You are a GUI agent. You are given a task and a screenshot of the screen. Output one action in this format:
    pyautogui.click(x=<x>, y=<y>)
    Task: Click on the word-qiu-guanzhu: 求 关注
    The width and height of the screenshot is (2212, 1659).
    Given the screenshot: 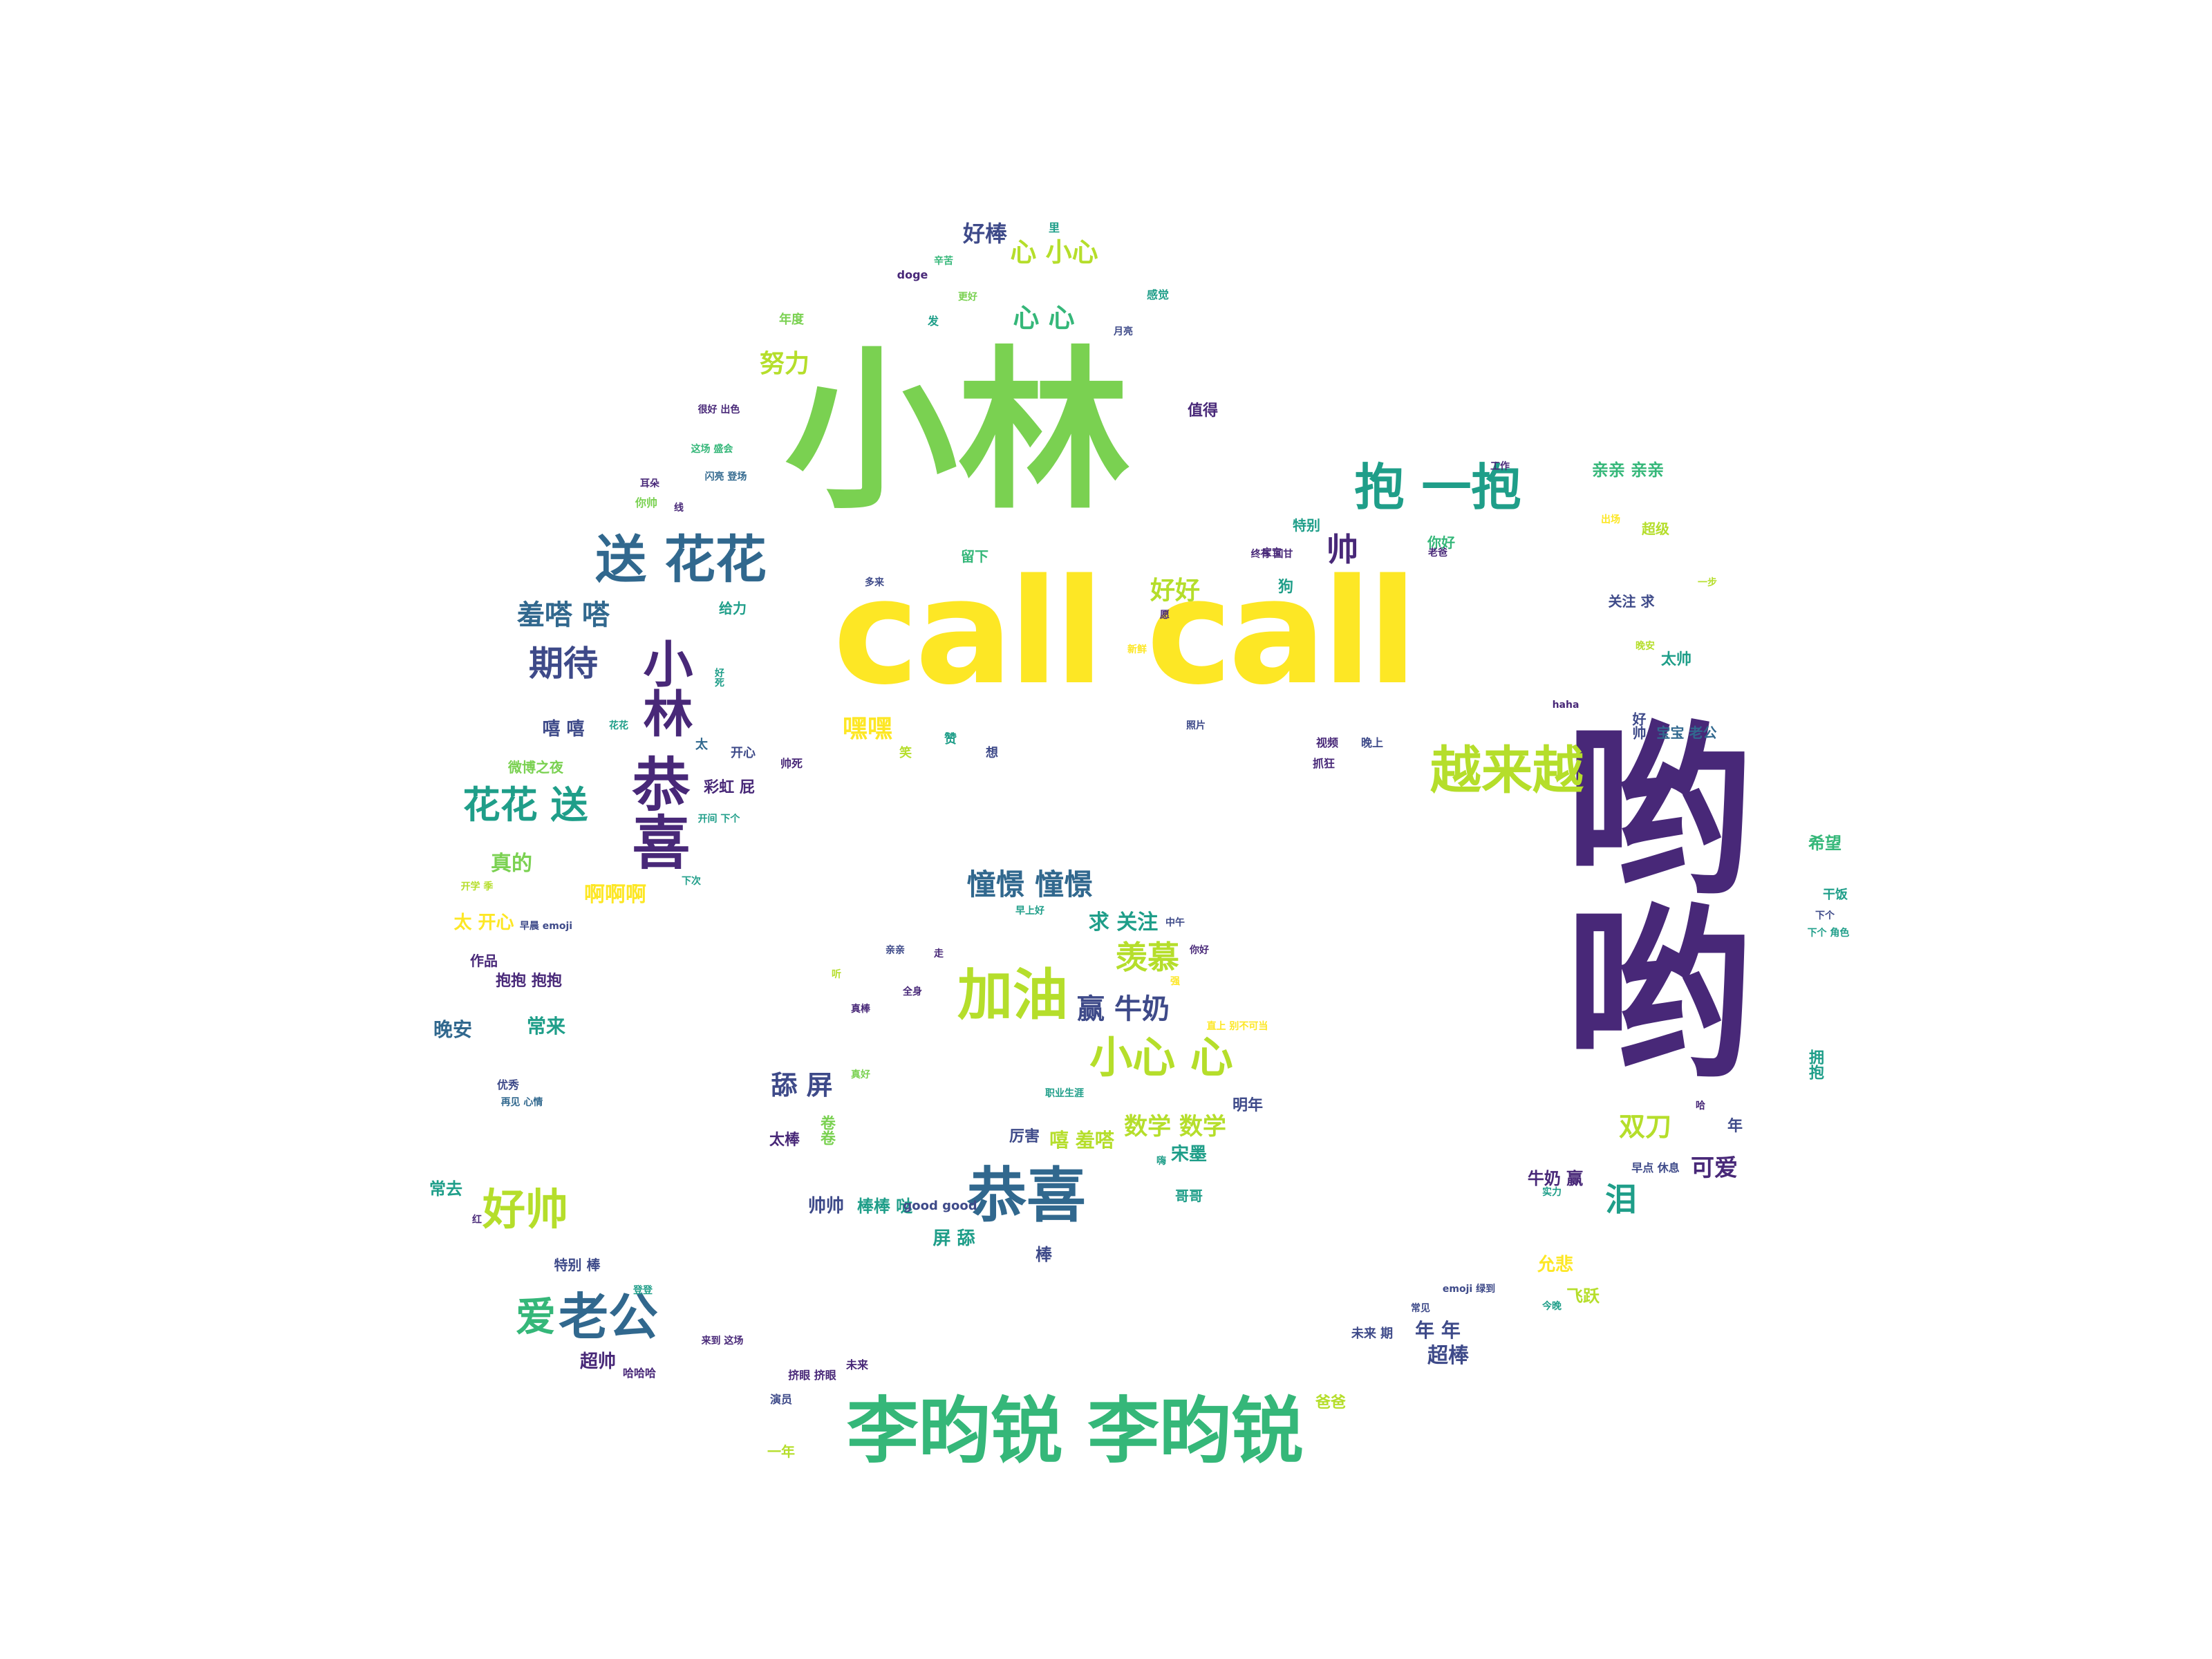 What is the action you would take?
    pyautogui.click(x=1124, y=922)
    